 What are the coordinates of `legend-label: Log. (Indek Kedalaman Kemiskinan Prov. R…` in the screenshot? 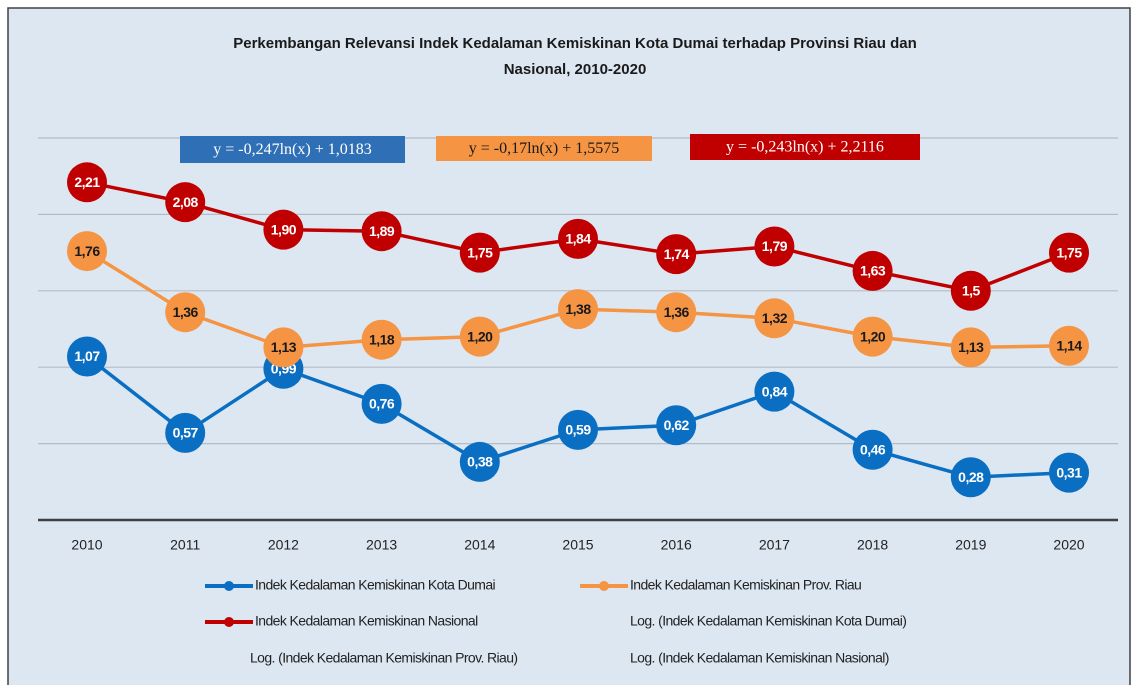 It's located at (384, 658).